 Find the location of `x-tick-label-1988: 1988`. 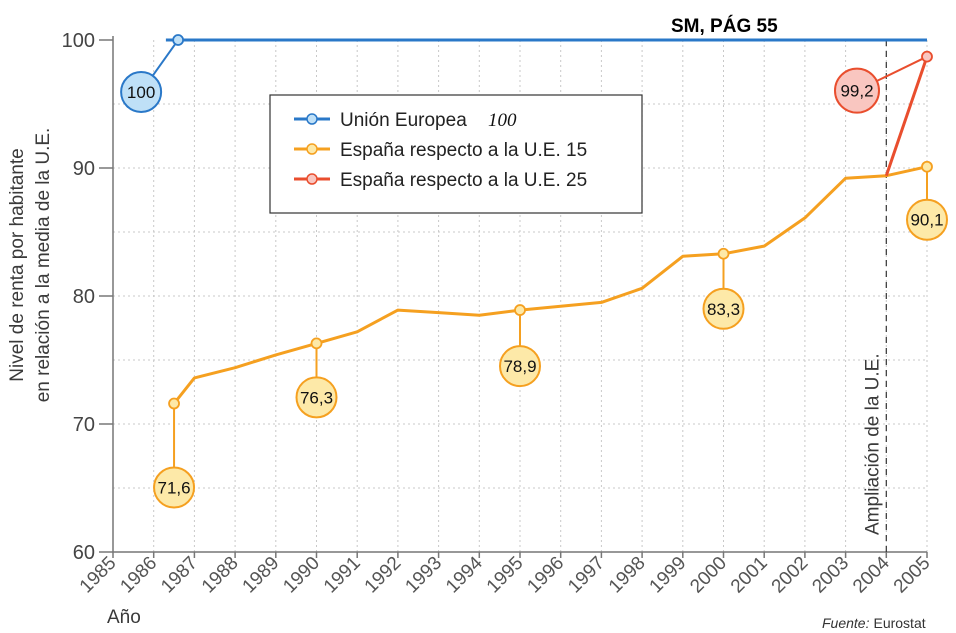

x-tick-label-1988: 1988 is located at coordinates (220, 575).